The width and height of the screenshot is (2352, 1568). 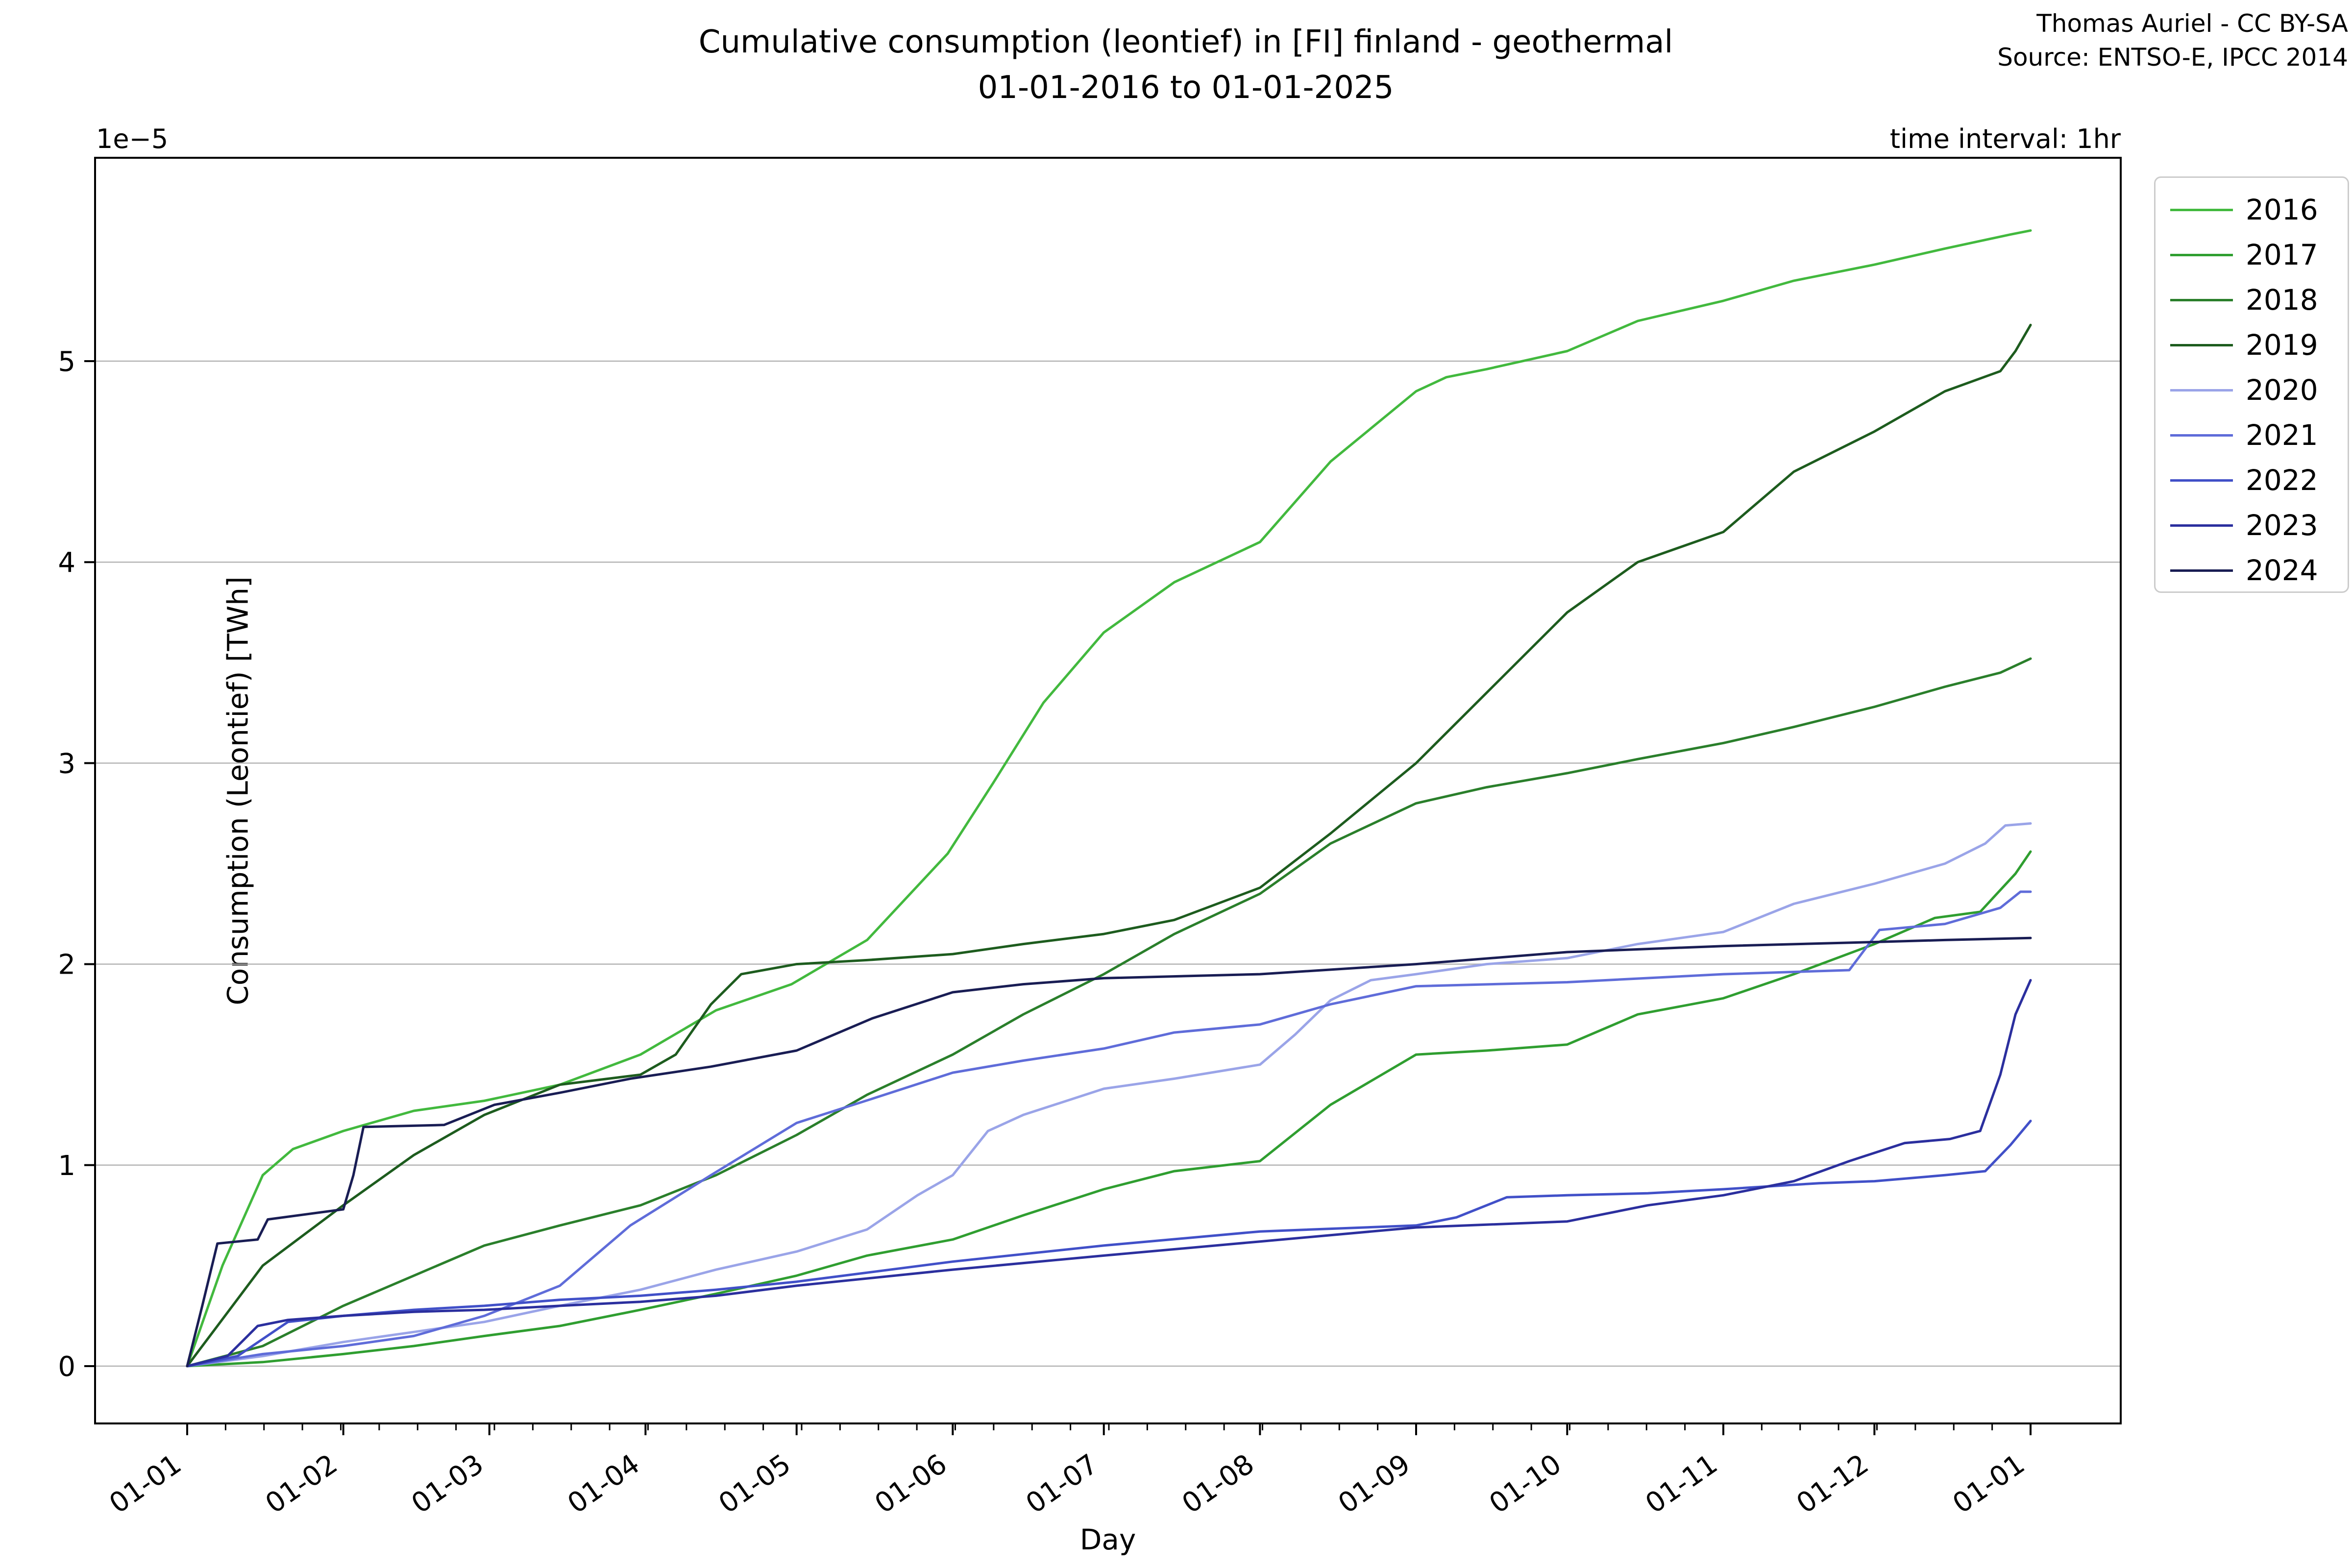 I want to click on time-interval-label: time interval: 1hr, so click(x=2005, y=138).